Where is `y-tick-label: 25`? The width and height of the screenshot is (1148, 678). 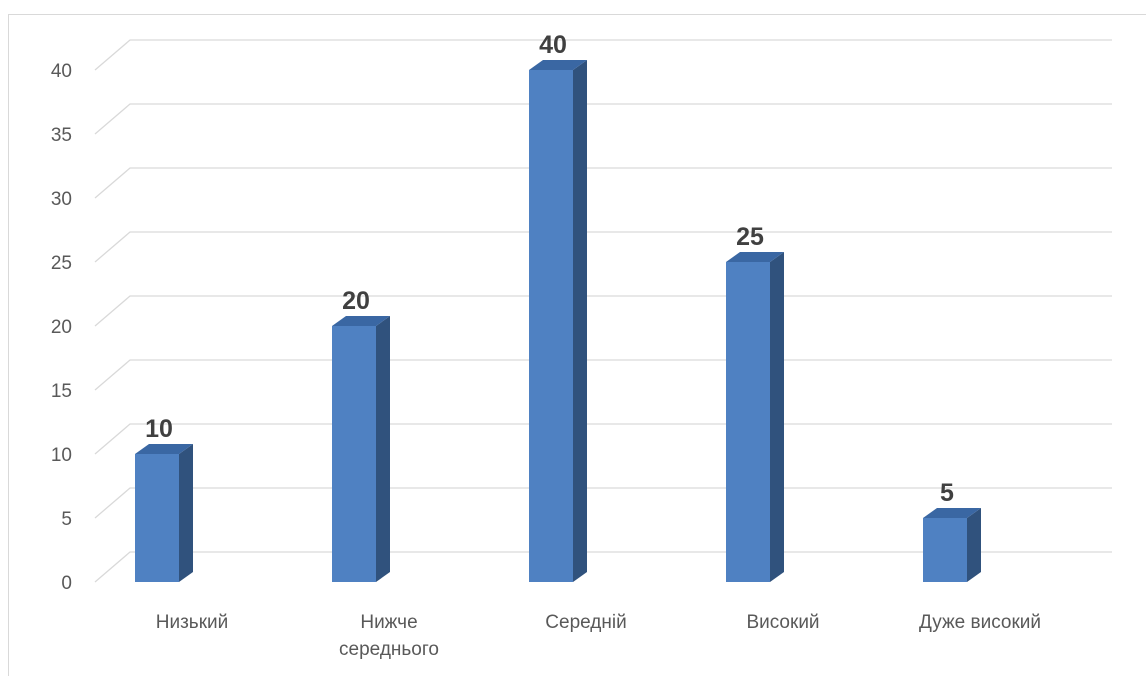 y-tick-label: 25 is located at coordinates (61, 263).